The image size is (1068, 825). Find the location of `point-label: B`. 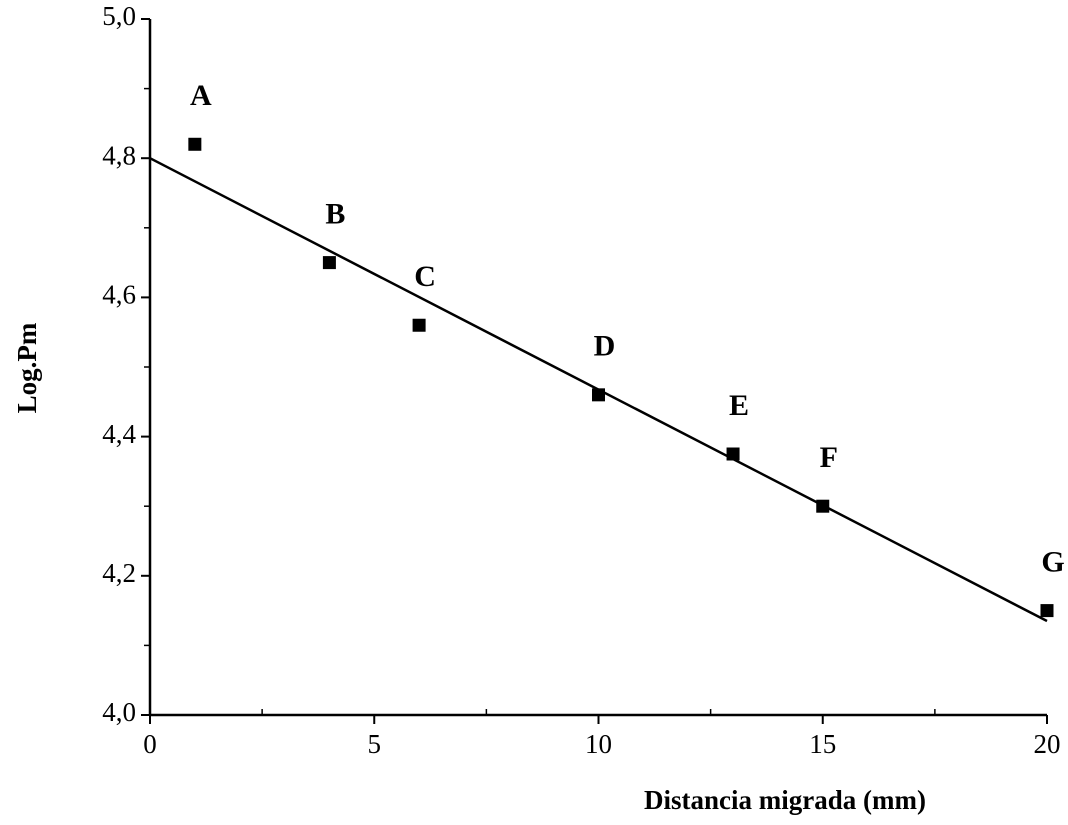

point-label: B is located at coordinates (335, 213).